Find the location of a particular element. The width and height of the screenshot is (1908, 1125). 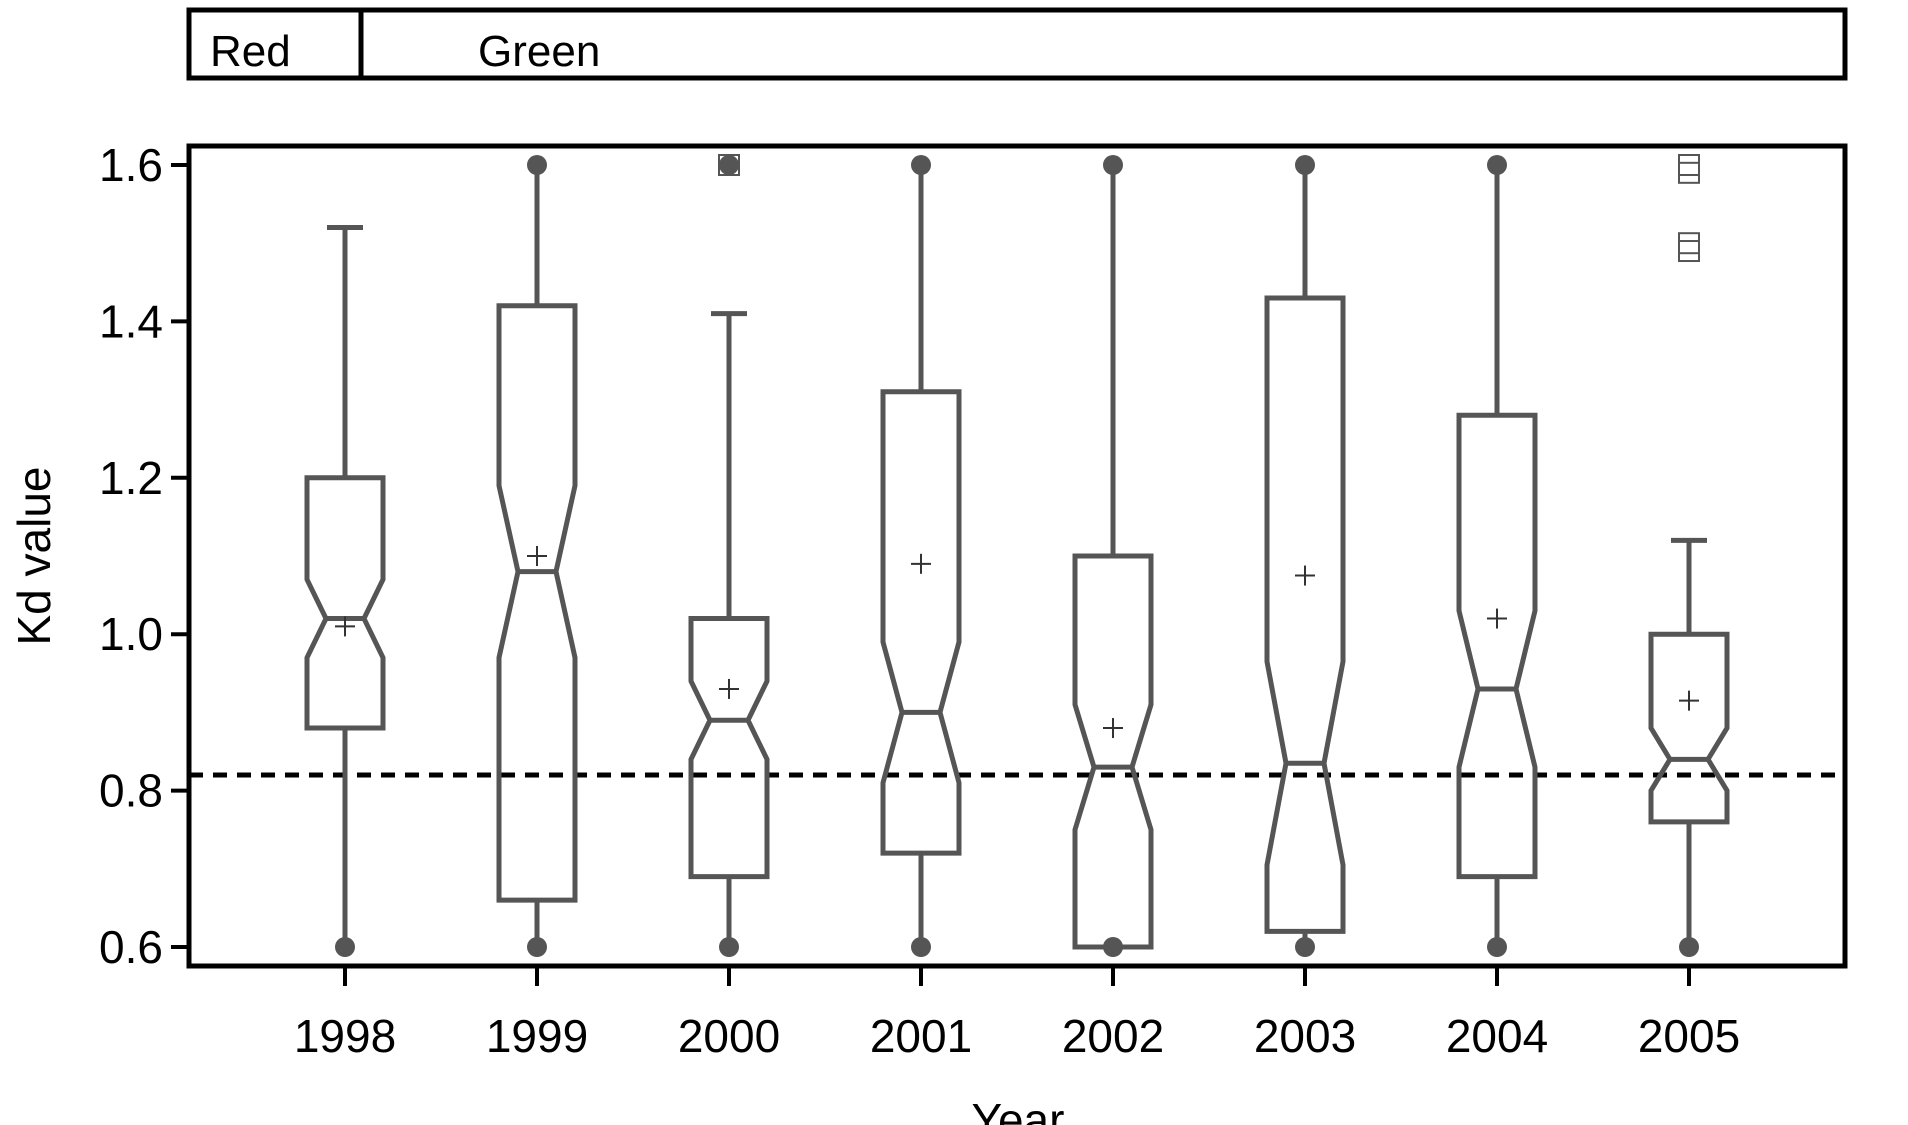

x-tick-label: 2003 is located at coordinates (1305, 1036).